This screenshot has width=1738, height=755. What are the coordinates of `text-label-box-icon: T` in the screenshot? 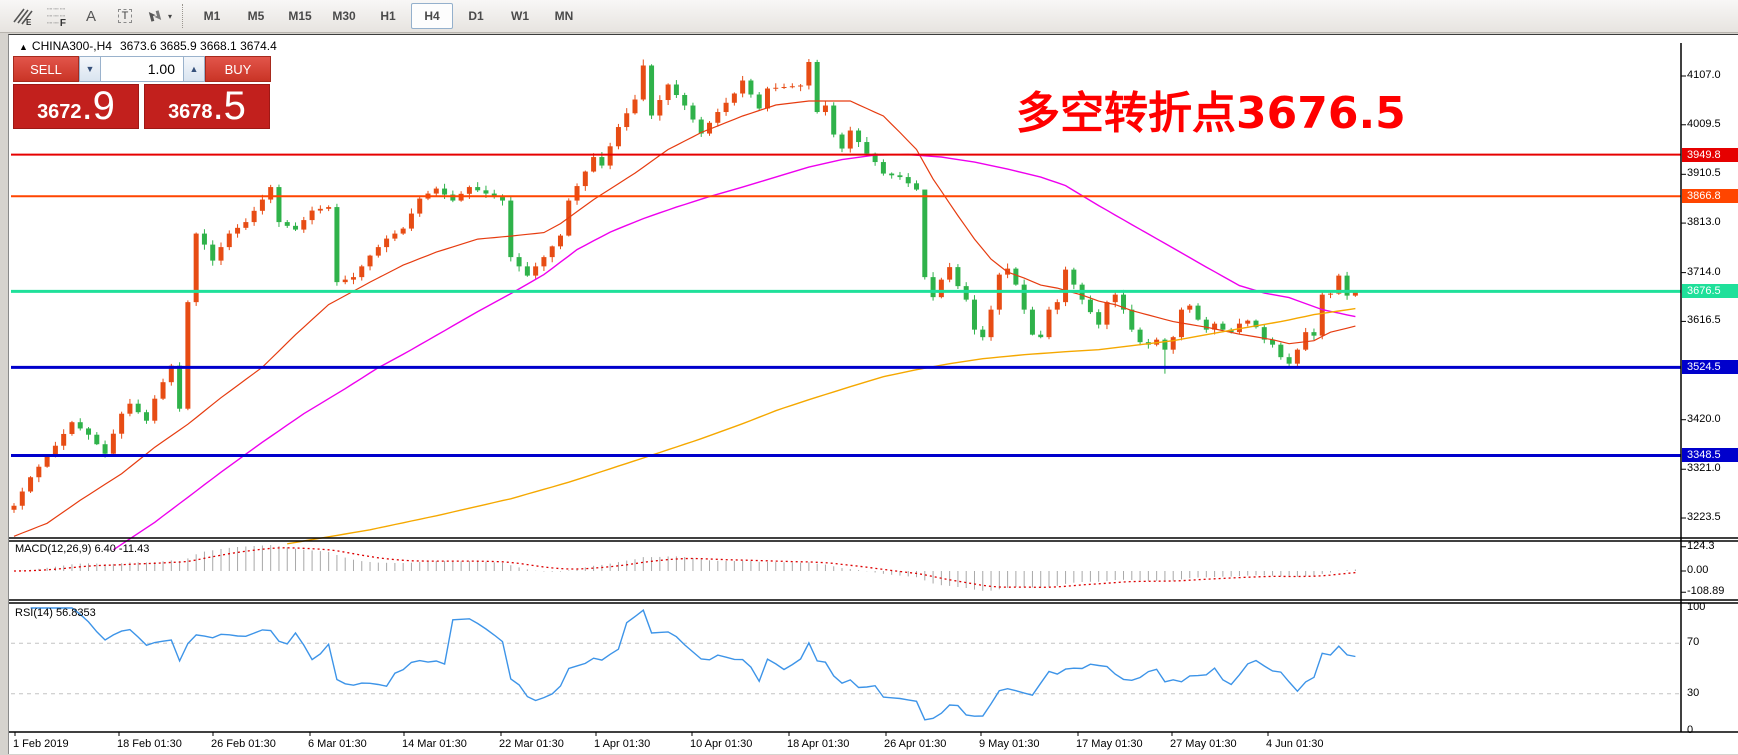 It's located at (125, 16).